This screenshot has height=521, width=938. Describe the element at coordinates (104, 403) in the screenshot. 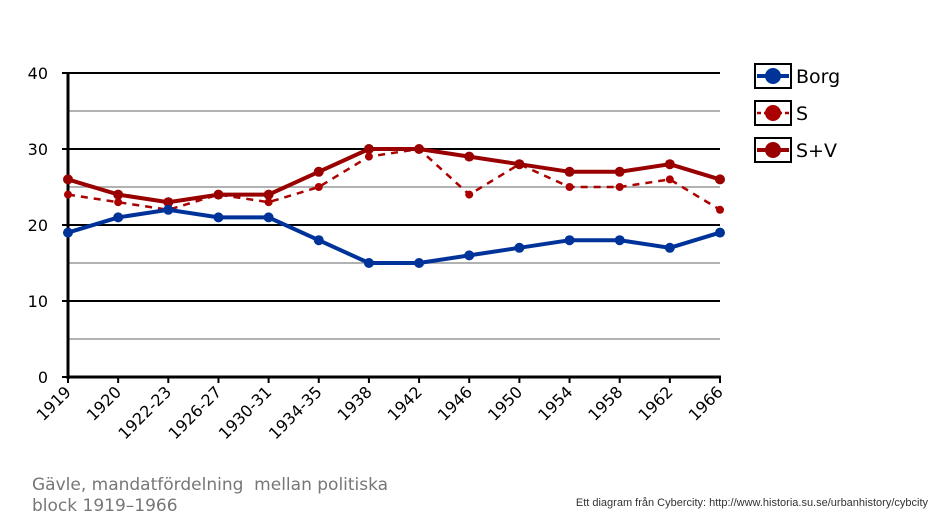

I see `x-tick-label: 1920` at that location.